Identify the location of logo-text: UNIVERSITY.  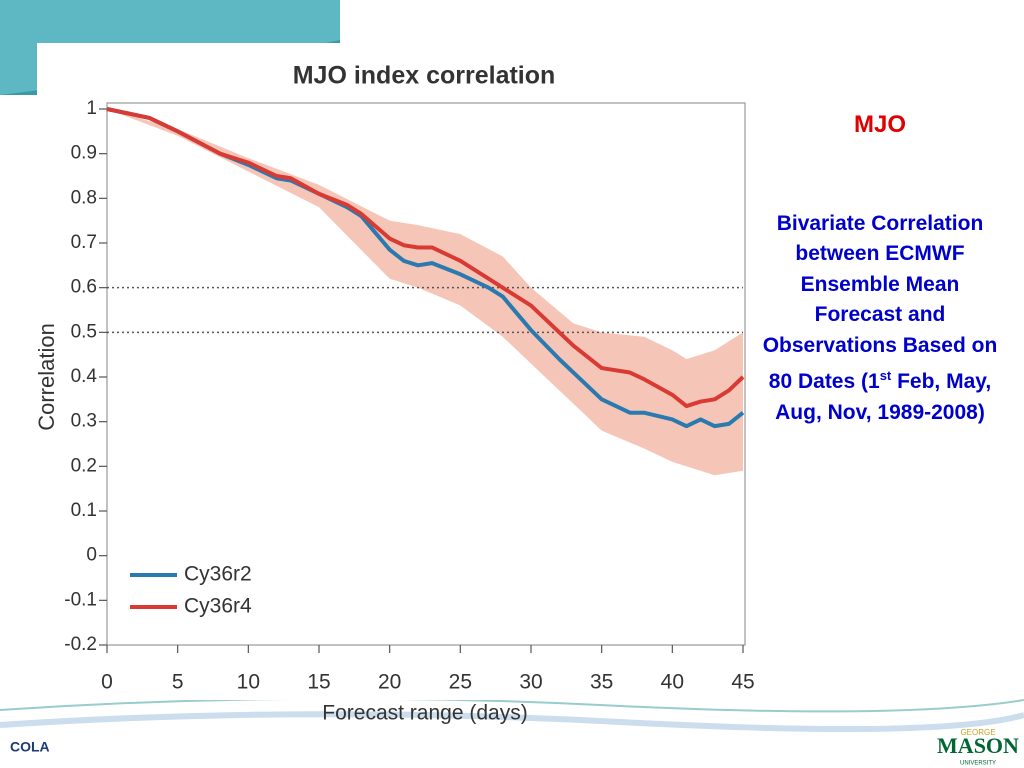
(978, 764).